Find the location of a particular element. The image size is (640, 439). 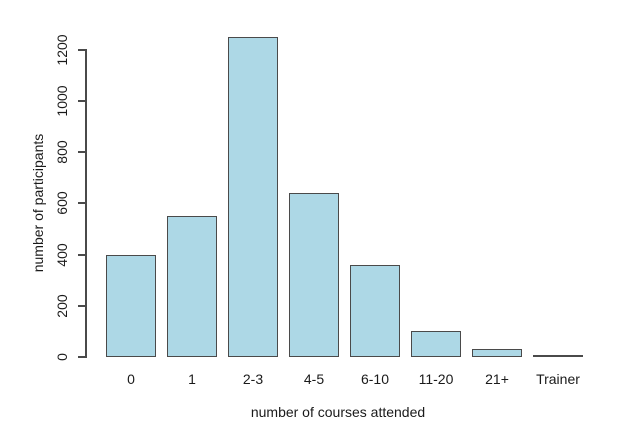

bar-21+ is located at coordinates (497, 353).